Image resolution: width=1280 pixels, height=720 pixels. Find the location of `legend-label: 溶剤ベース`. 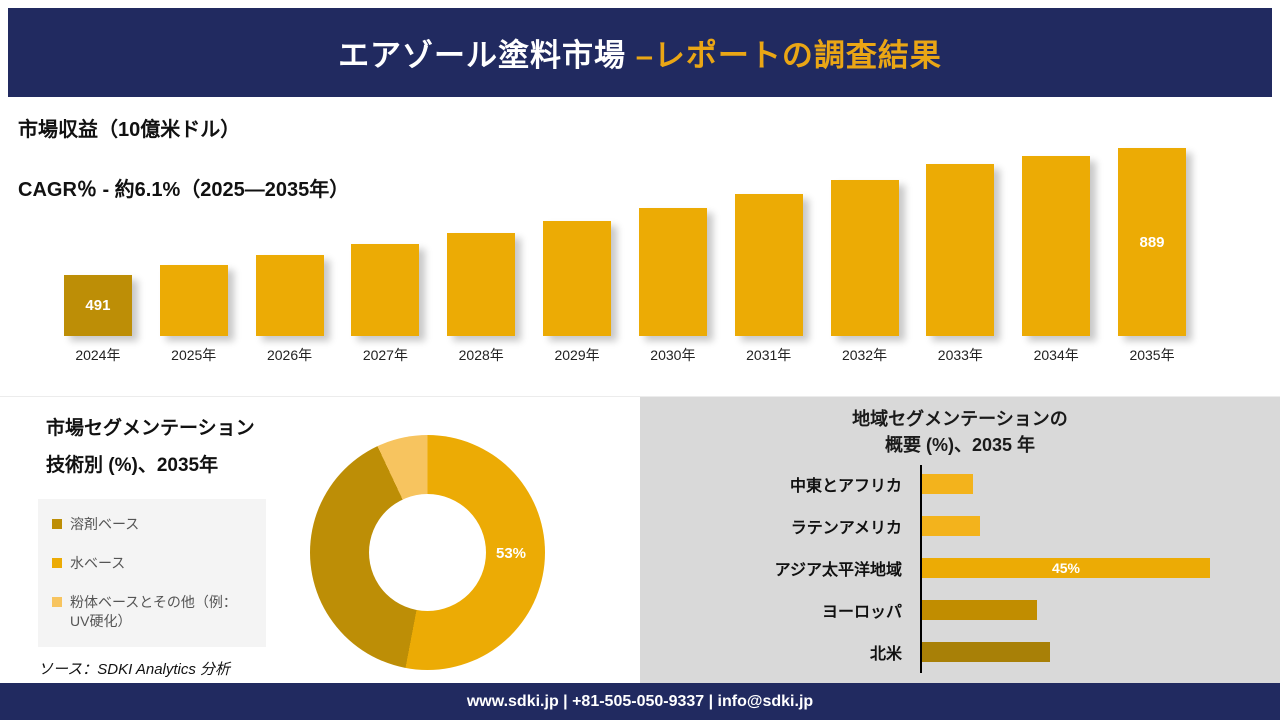

legend-label: 溶剤ベース is located at coordinates (105, 524).